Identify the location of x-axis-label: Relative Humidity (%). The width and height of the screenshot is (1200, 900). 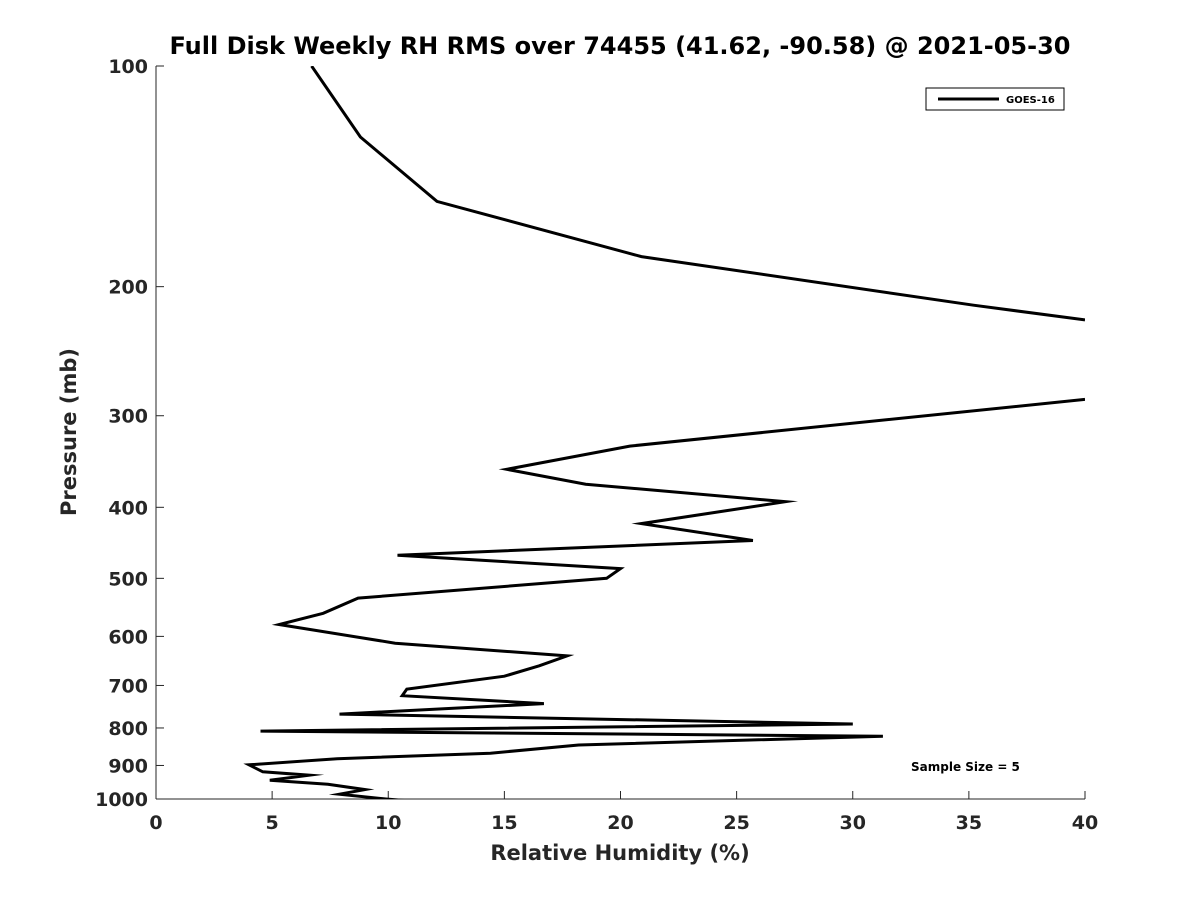
(619, 853).